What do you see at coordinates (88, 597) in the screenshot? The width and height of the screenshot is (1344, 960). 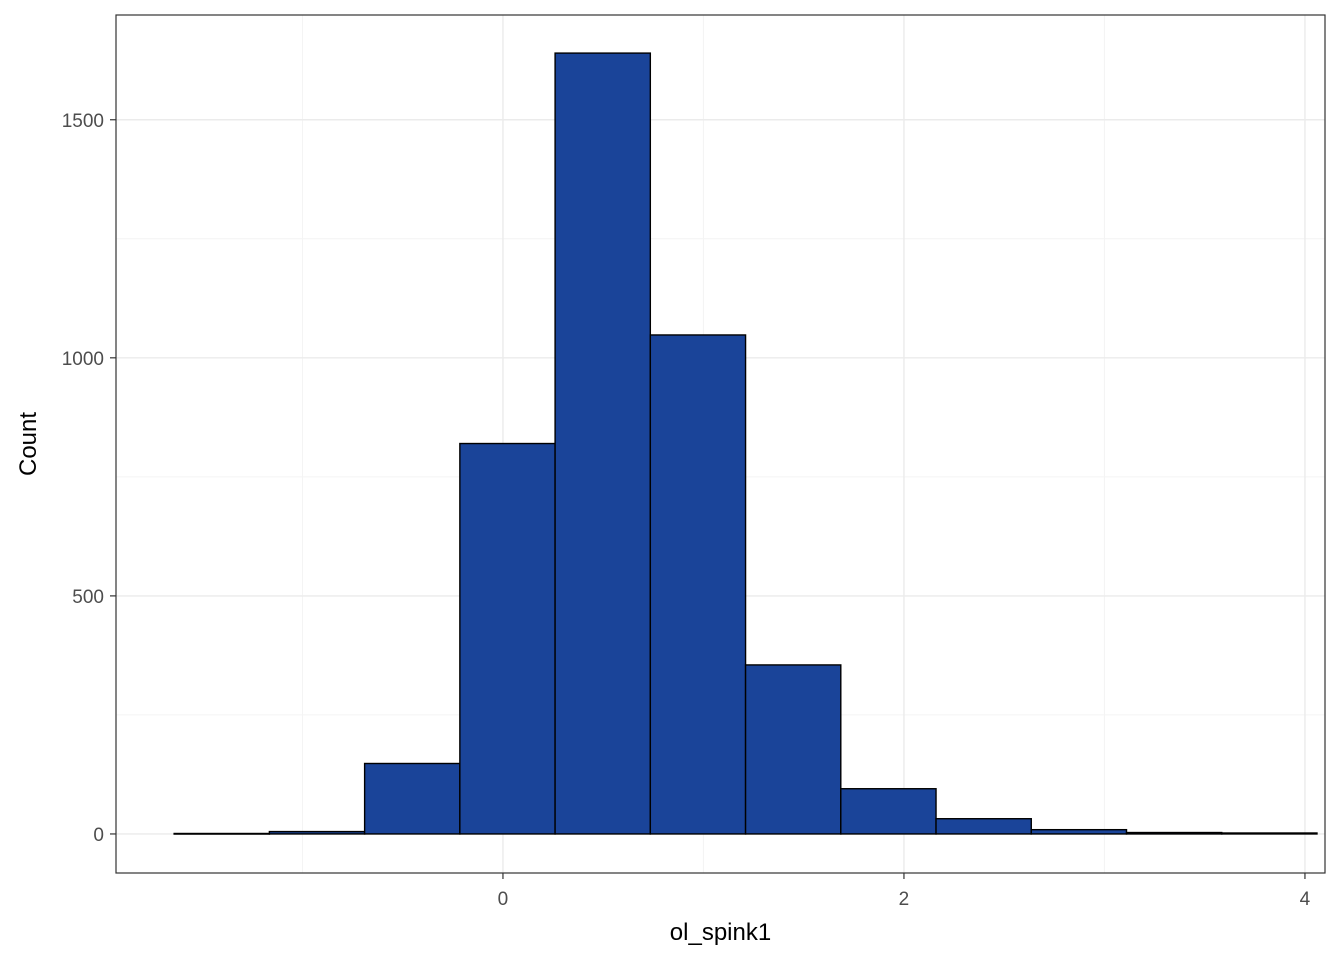 I see `y-tick-label: 500` at bounding box center [88, 597].